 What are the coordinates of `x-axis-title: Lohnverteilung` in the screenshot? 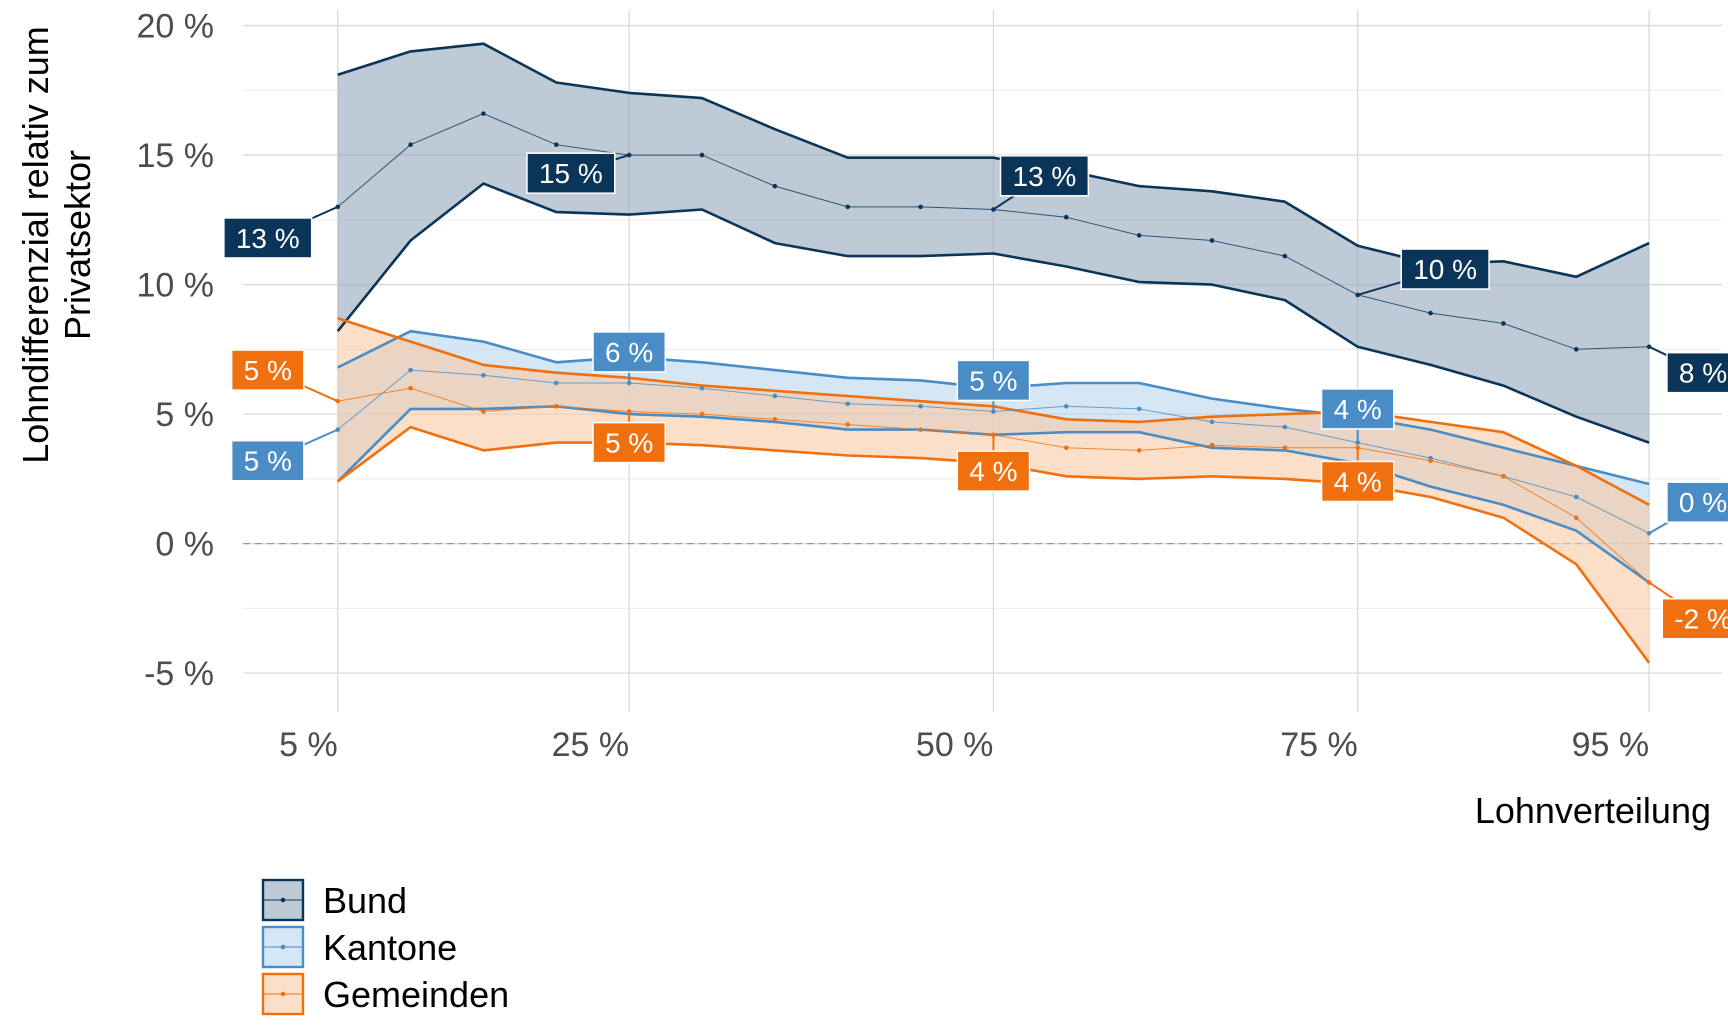 It's located at (1593, 810).